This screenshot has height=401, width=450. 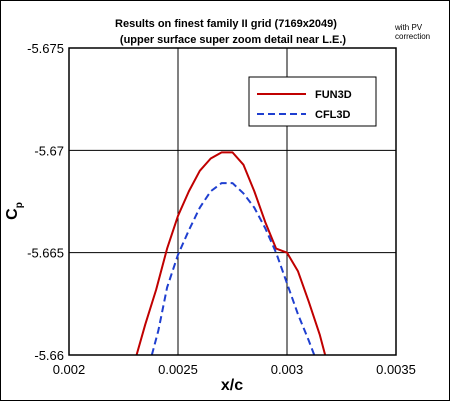 I want to click on legend-label-fun3d: FUN3D, so click(x=333, y=95).